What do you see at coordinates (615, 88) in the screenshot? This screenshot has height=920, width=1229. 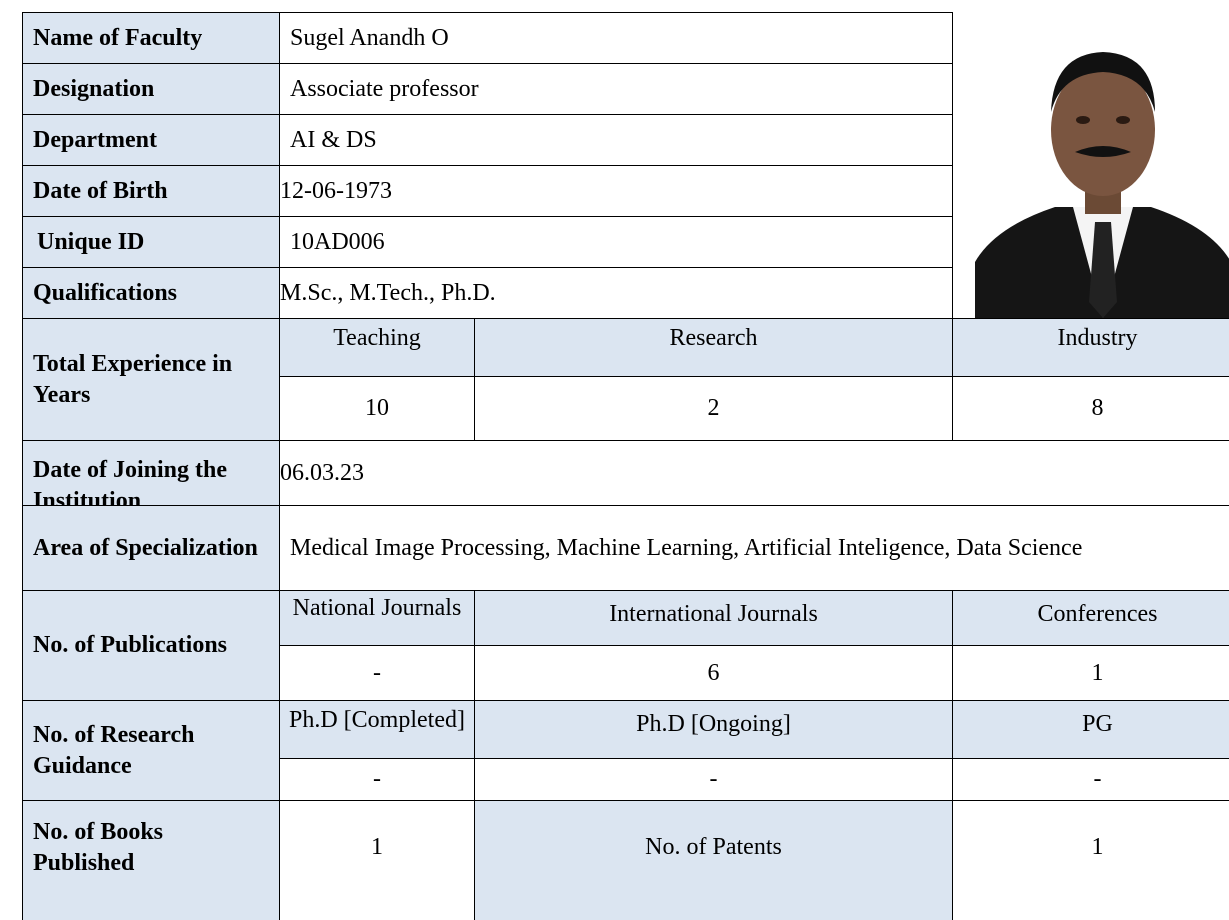 I see `row-value: Associate professor` at bounding box center [615, 88].